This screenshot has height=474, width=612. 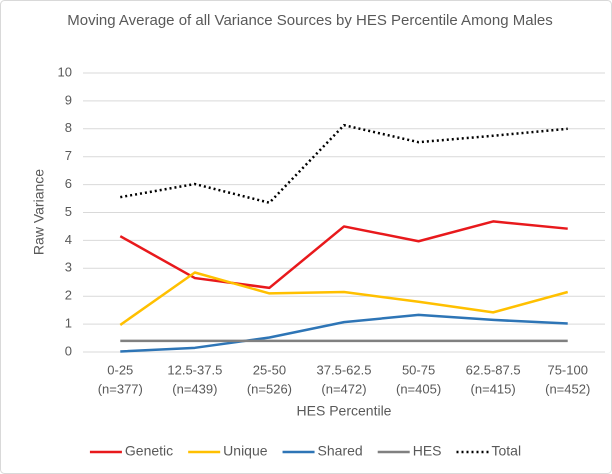 I want to click on legend-label: Total, so click(x=507, y=451).